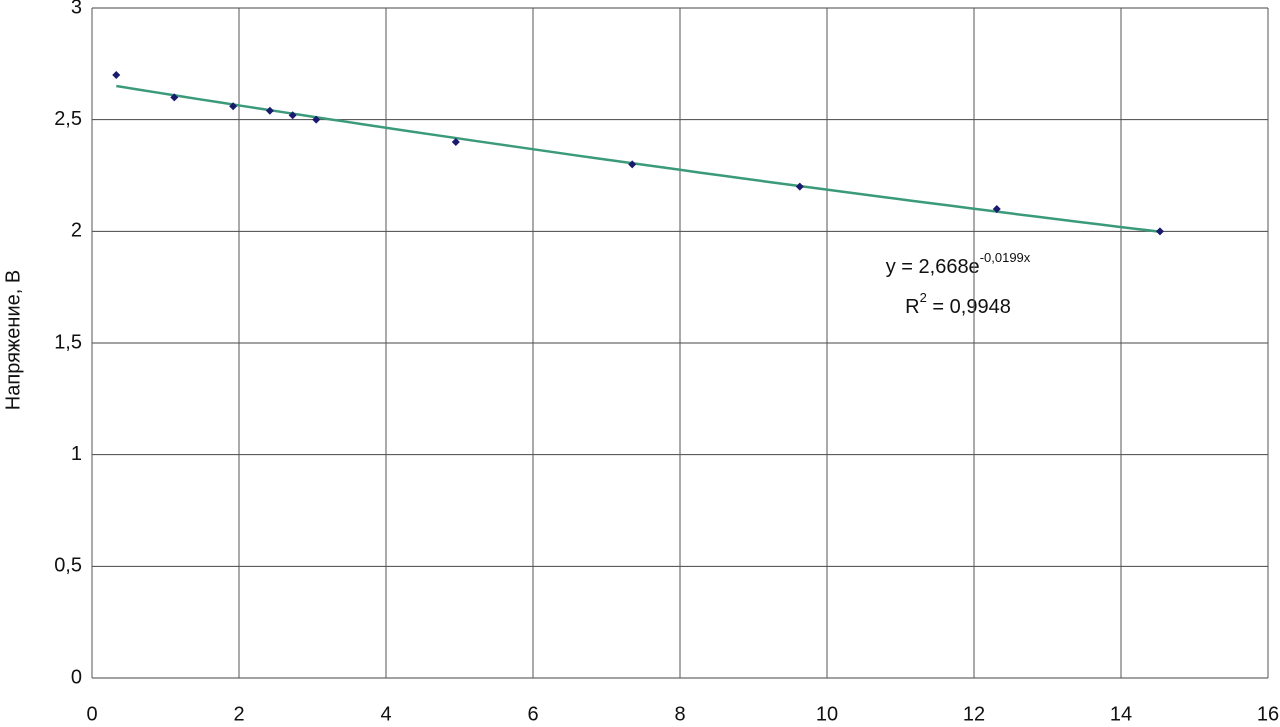 The height and width of the screenshot is (727, 1280). I want to click on x-tick-label: 0, so click(91, 714).